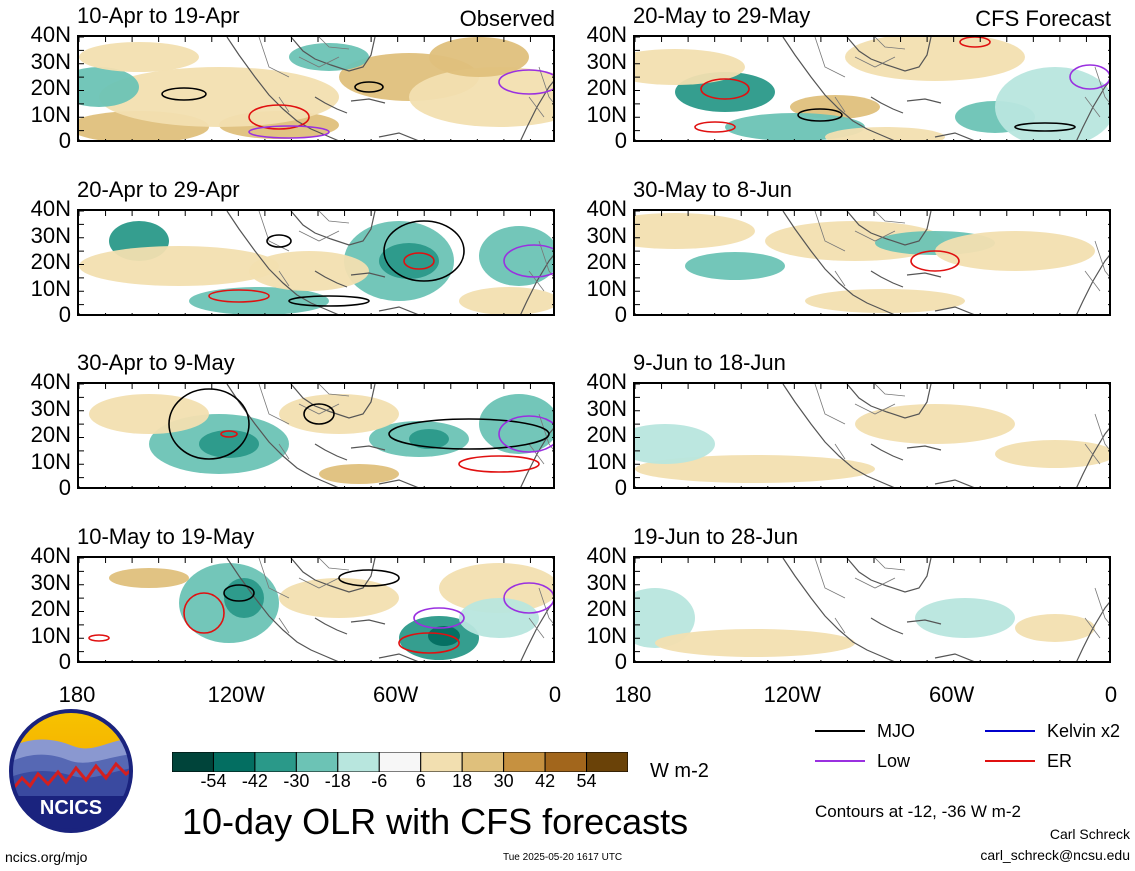 This screenshot has height=871, width=1135. What do you see at coordinates (792, 694) in the screenshot?
I see `x-tick-label: 120W` at bounding box center [792, 694].